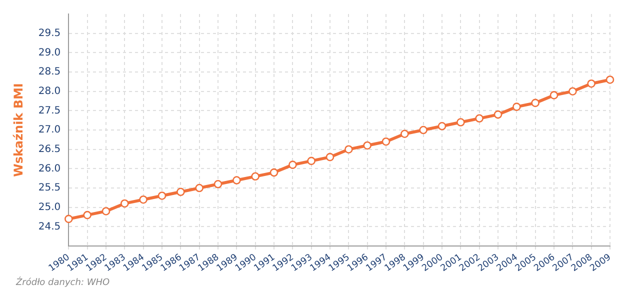 This screenshot has width=620, height=292. Describe the element at coordinates (49, 33) in the screenshot. I see `y-tick-label: 29.5` at that location.